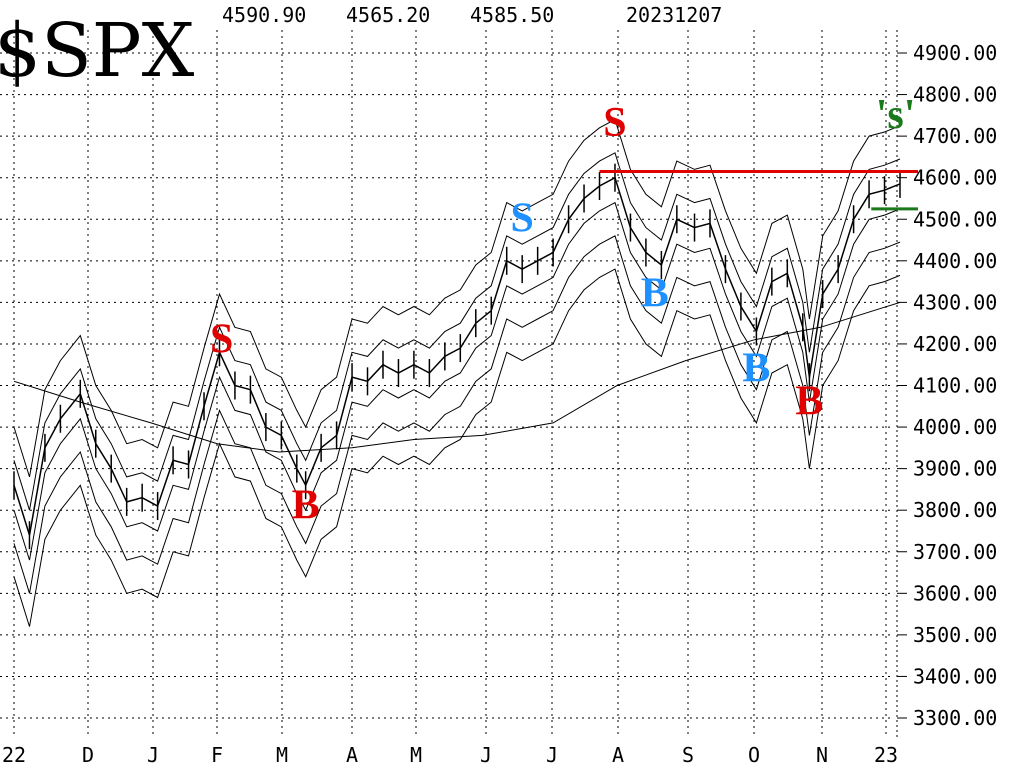  What do you see at coordinates (955, 676) in the screenshot?
I see `y-tick-label: 3400.00` at bounding box center [955, 676].